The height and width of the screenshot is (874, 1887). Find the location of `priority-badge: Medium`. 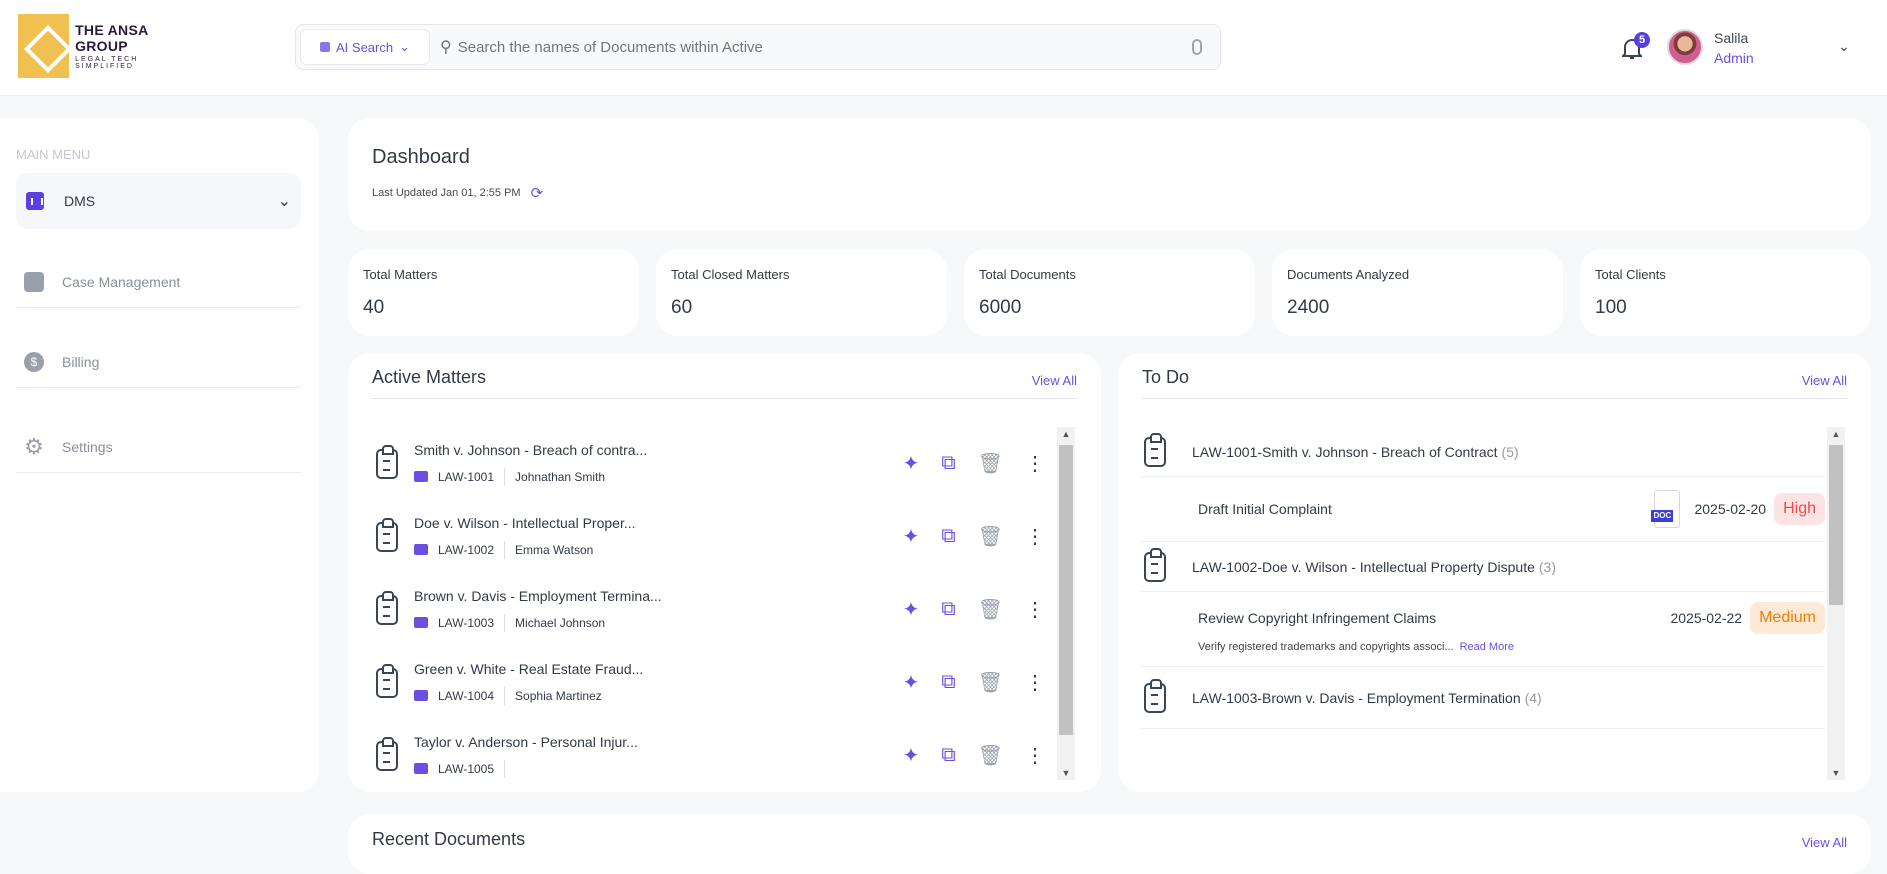

priority-badge: Medium is located at coordinates (1787, 618).